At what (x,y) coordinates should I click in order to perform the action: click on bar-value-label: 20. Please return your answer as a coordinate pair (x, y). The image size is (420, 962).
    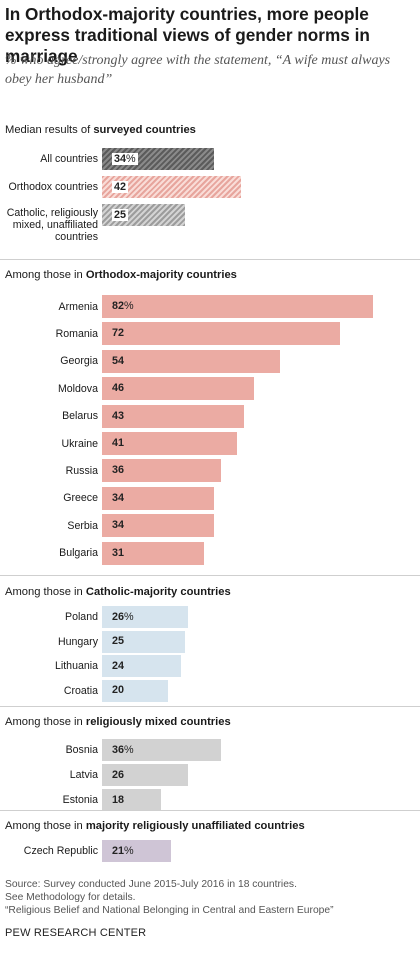
    Looking at the image, I should click on (118, 690).